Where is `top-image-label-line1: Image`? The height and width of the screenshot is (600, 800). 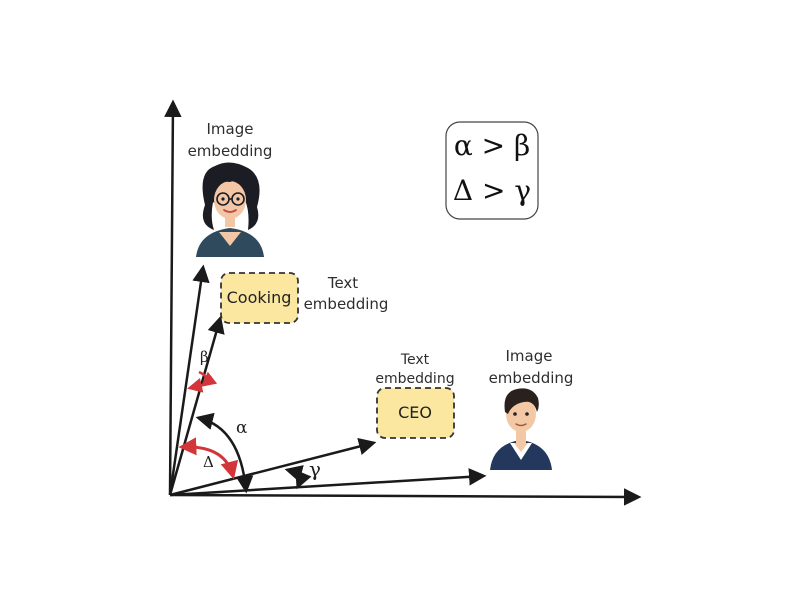
top-image-label-line1: Image is located at coordinates (230, 129).